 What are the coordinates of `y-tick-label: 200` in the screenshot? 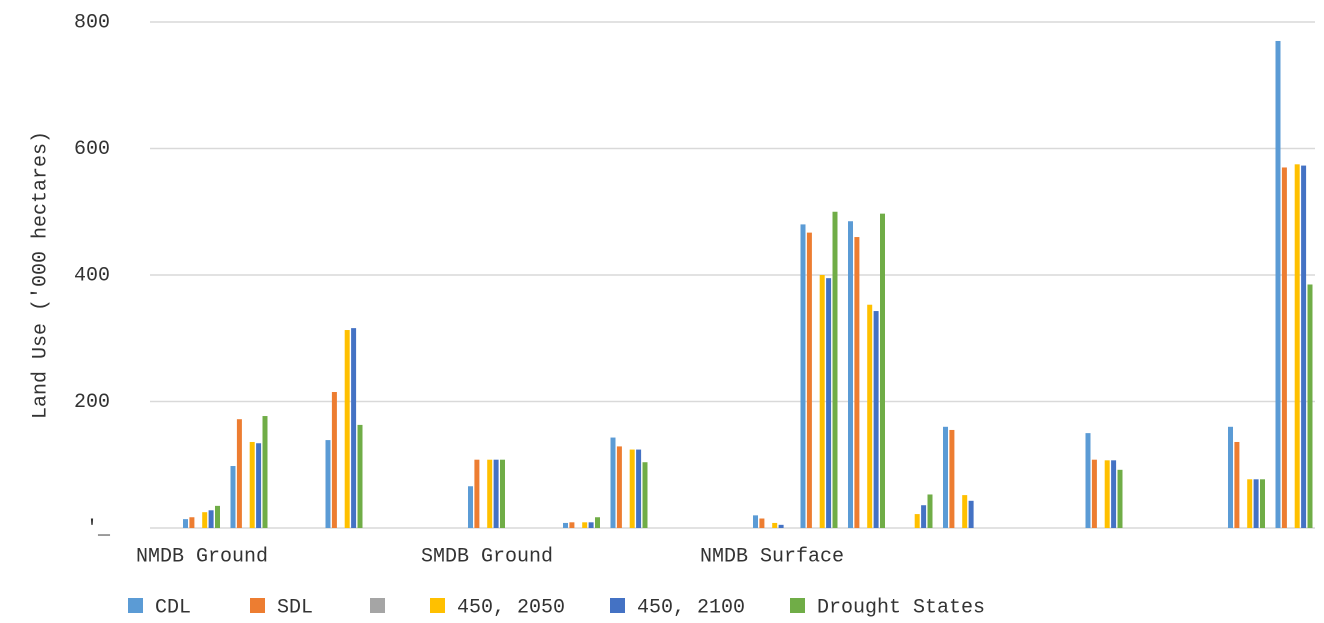 It's located at (92, 402).